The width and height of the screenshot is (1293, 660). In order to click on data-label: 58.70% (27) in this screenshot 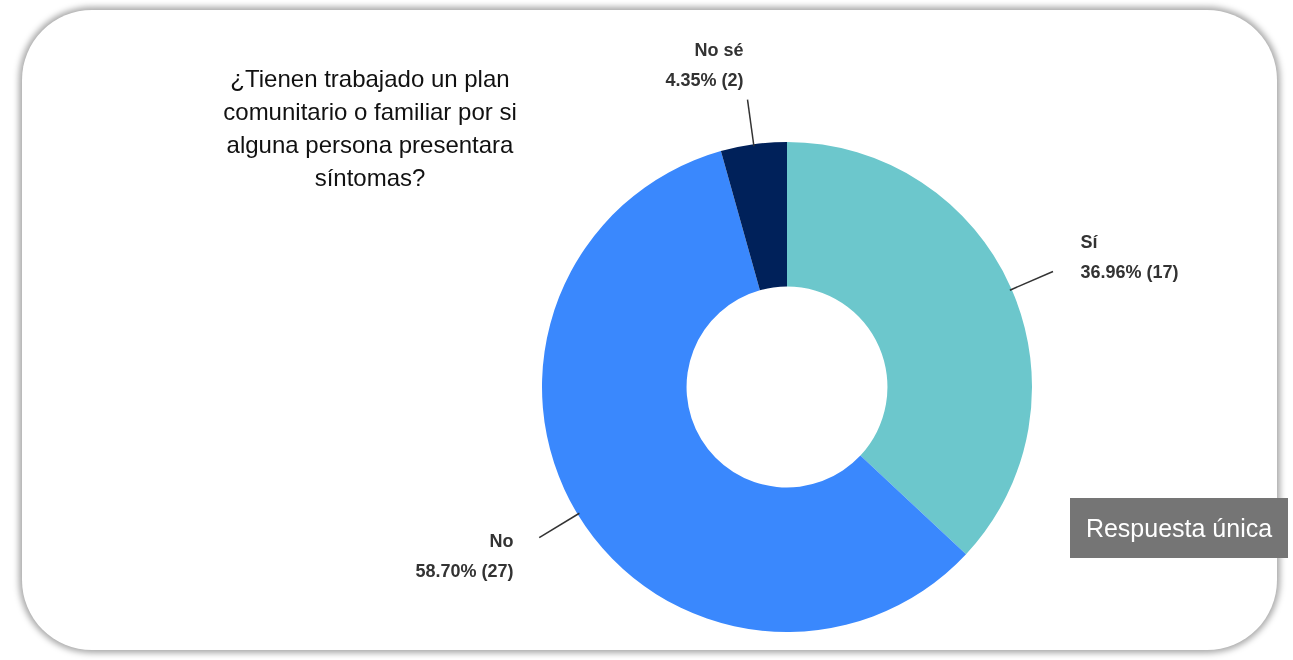, I will do `click(464, 570)`.